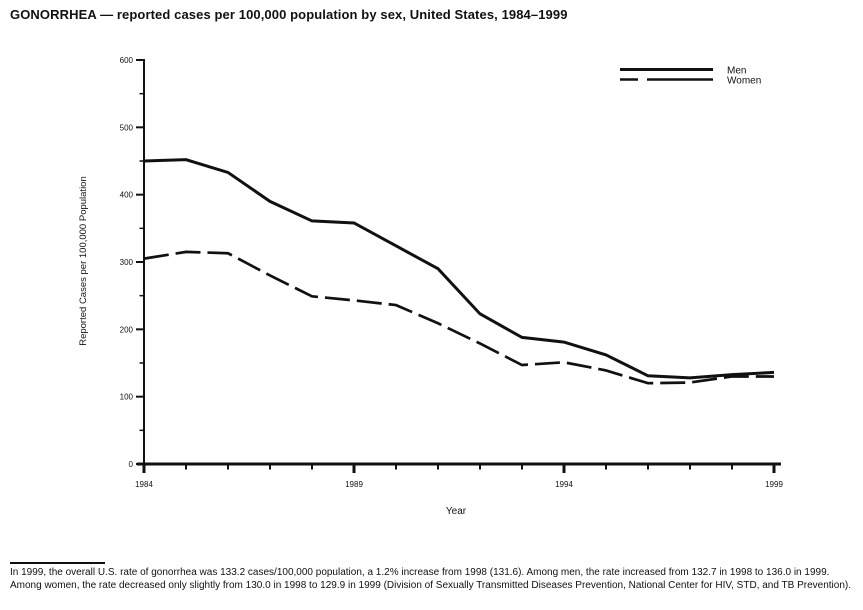 The height and width of the screenshot is (610, 863). What do you see at coordinates (127, 195) in the screenshot?
I see `y-tick-label: 400` at bounding box center [127, 195].